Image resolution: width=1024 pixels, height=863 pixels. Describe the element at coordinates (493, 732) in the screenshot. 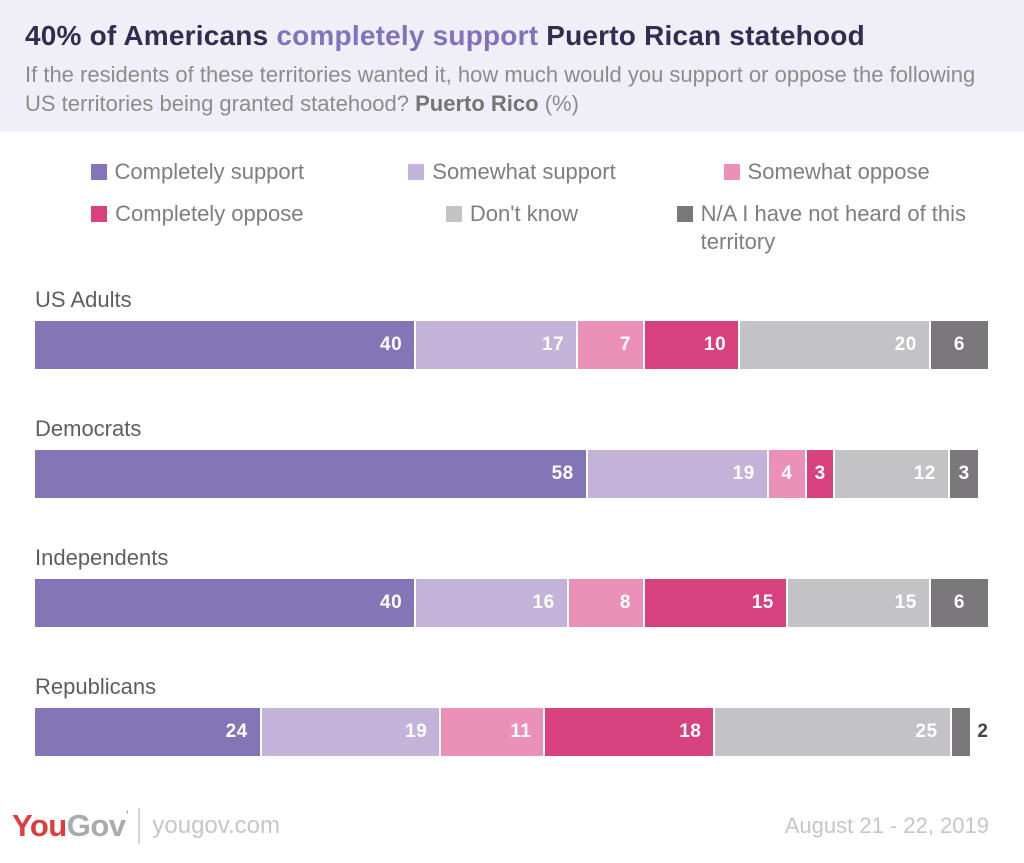

I see `bar-segment: 11` at that location.